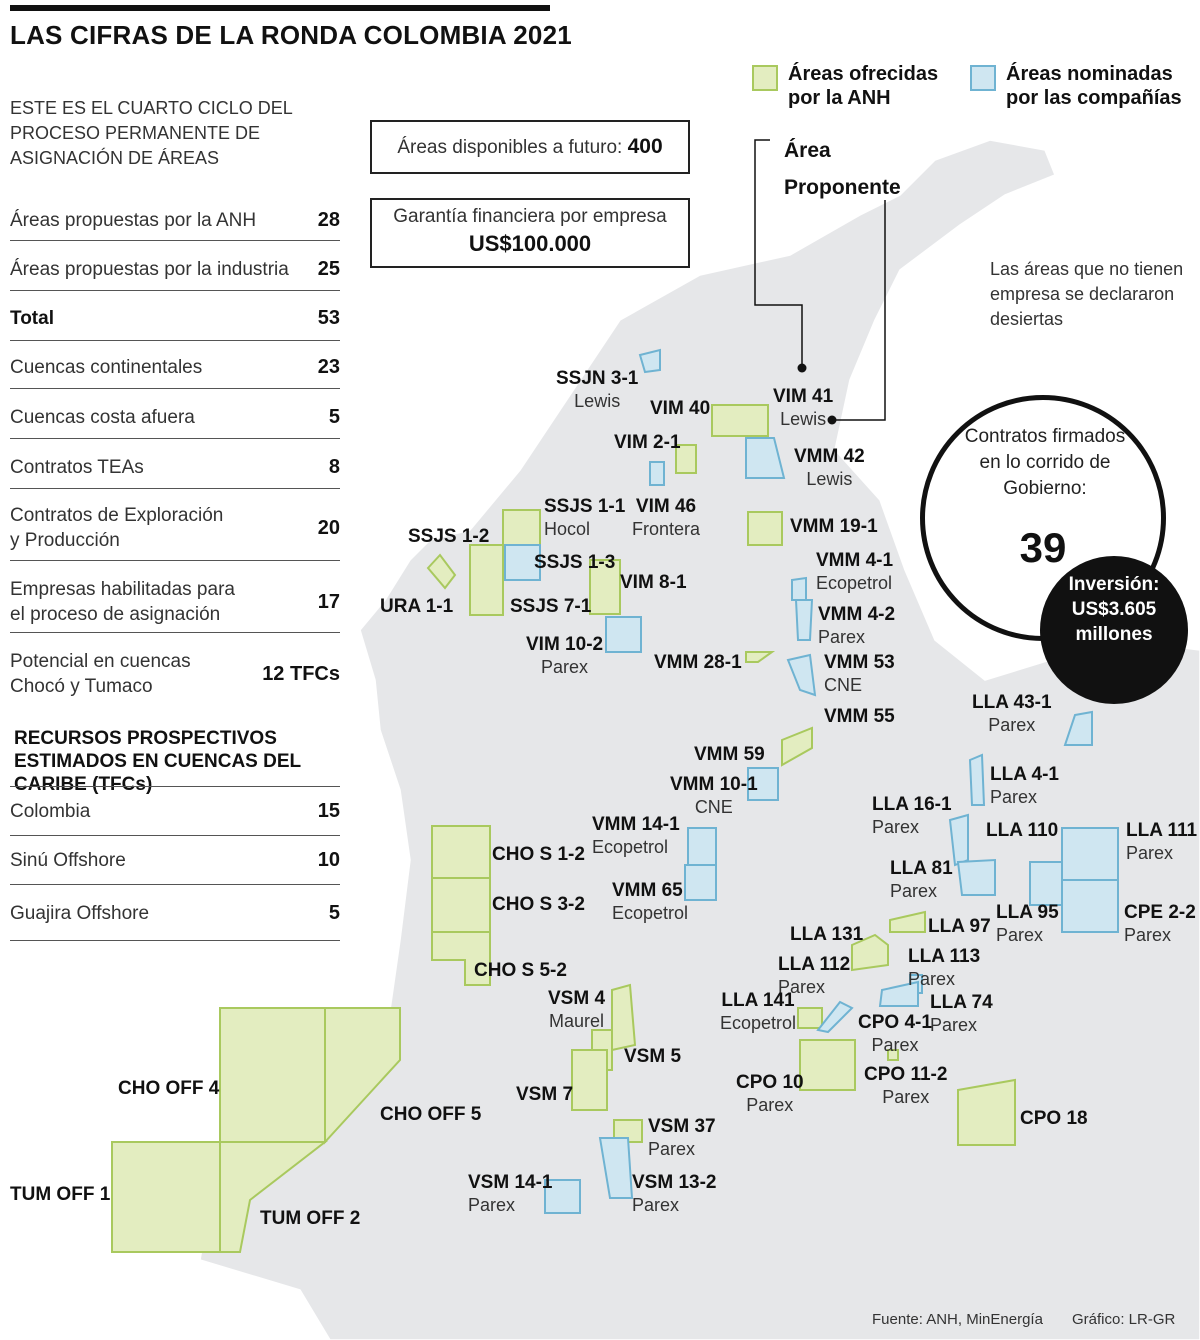 This screenshot has width=1200, height=1340. Describe the element at coordinates (778, 252) in the screenshot. I see `leader-line-area` at that location.